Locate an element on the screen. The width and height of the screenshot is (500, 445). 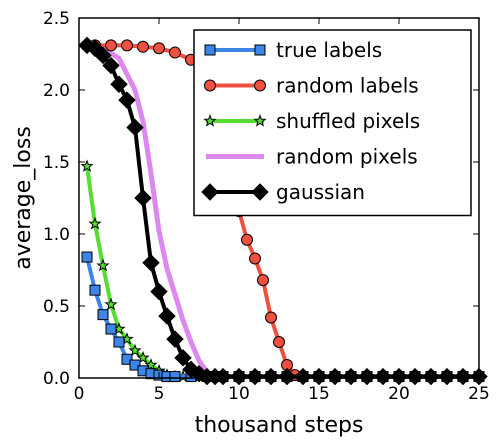
y-tick-label: 2.5 is located at coordinates (56, 19).